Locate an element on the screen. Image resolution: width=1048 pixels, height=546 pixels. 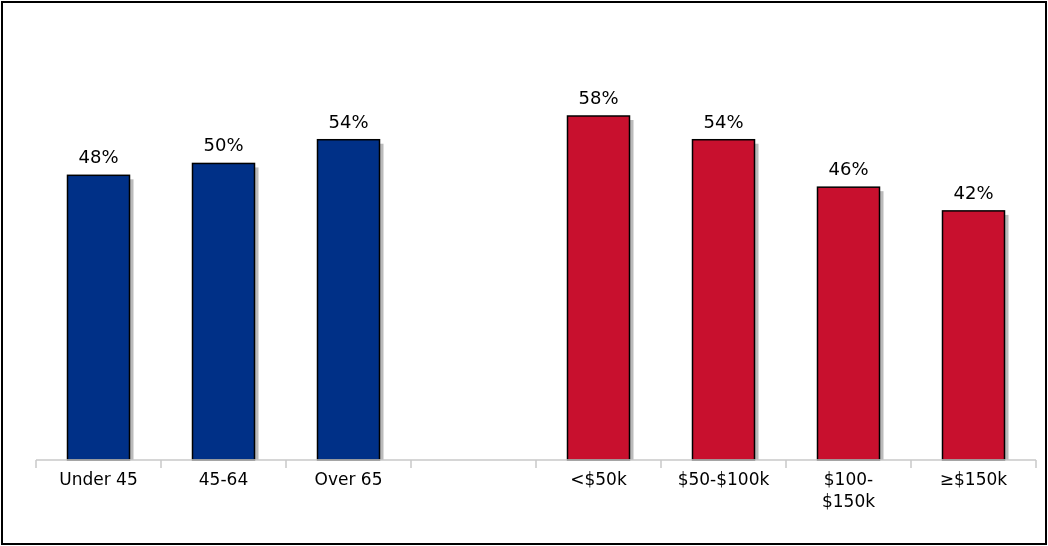
data-label: 58% is located at coordinates (598, 97).